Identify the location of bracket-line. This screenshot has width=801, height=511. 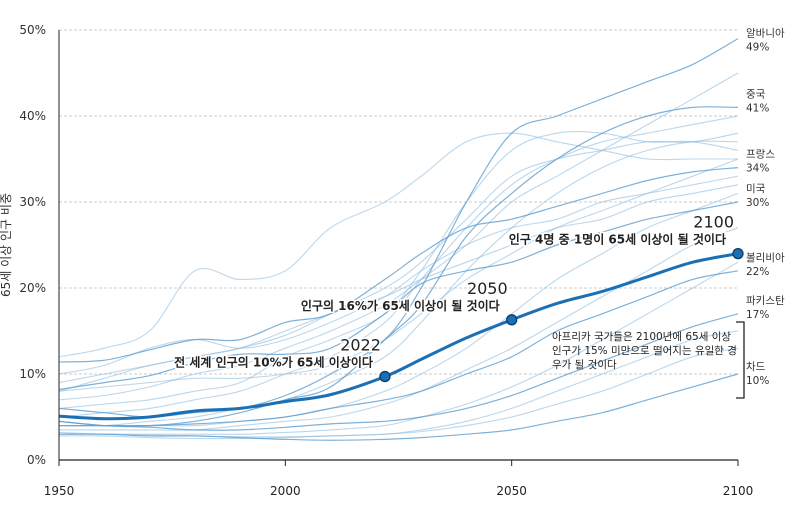
(740, 360).